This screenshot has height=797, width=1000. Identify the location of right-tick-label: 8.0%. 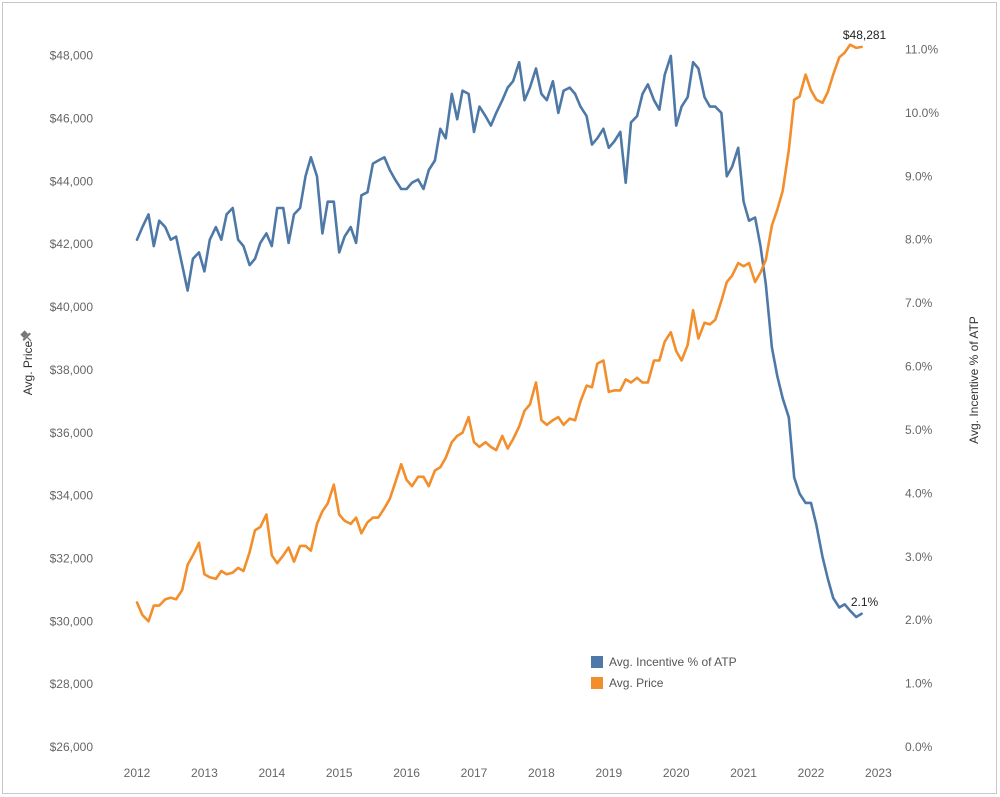
(919, 240).